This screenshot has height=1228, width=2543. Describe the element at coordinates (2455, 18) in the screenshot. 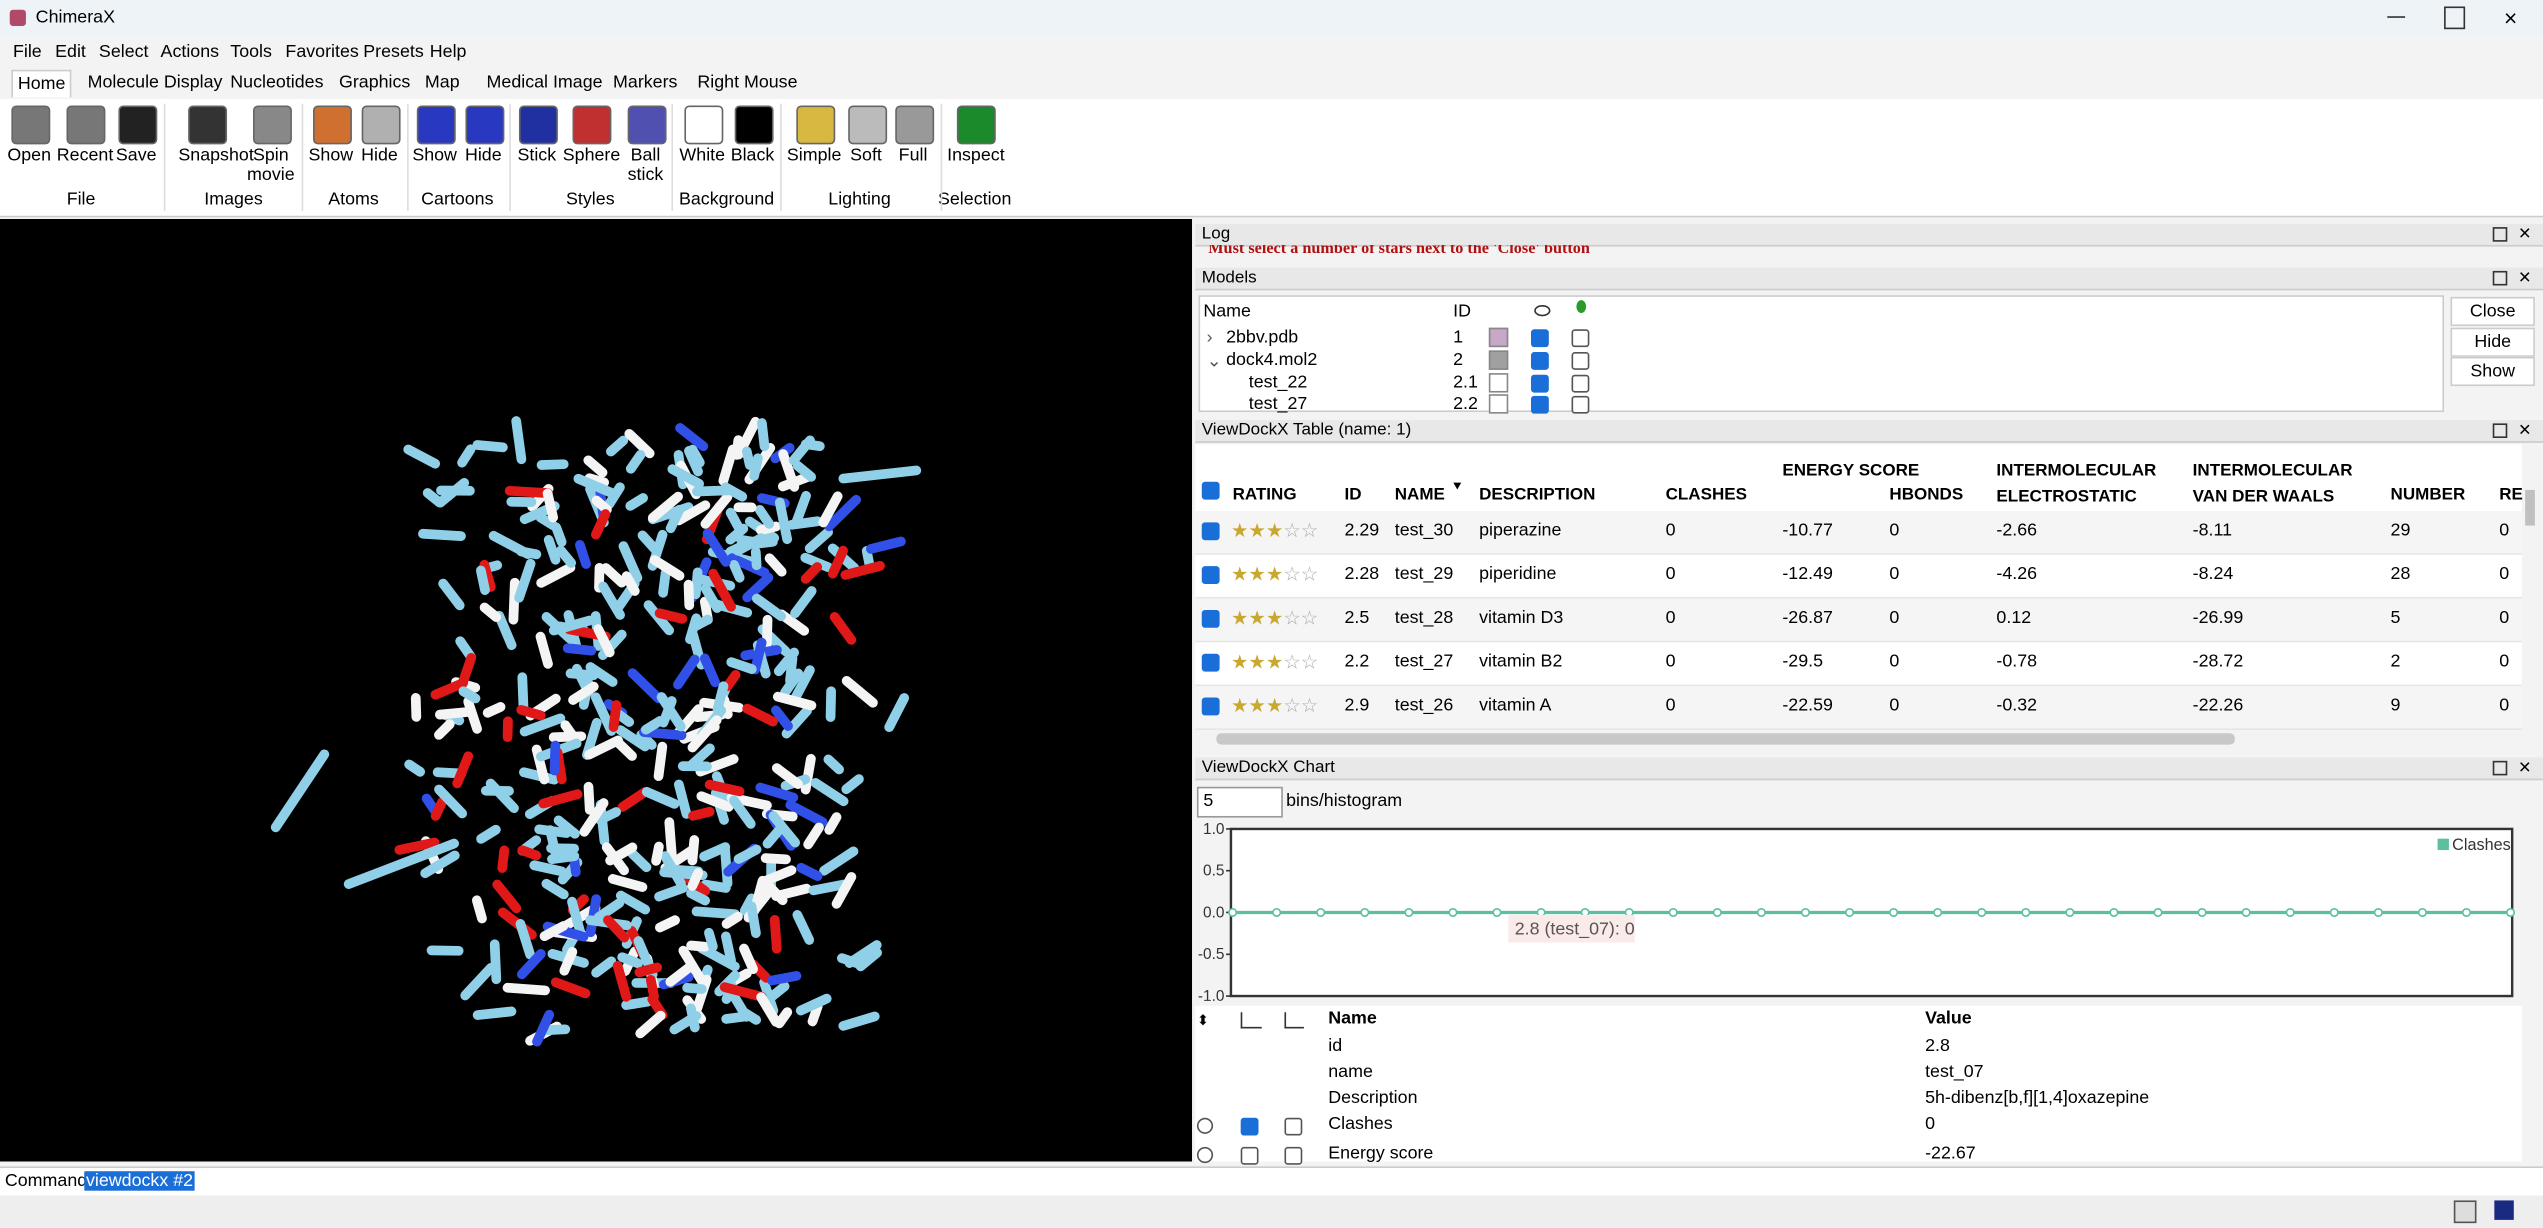

I see `maximize-button` at that location.